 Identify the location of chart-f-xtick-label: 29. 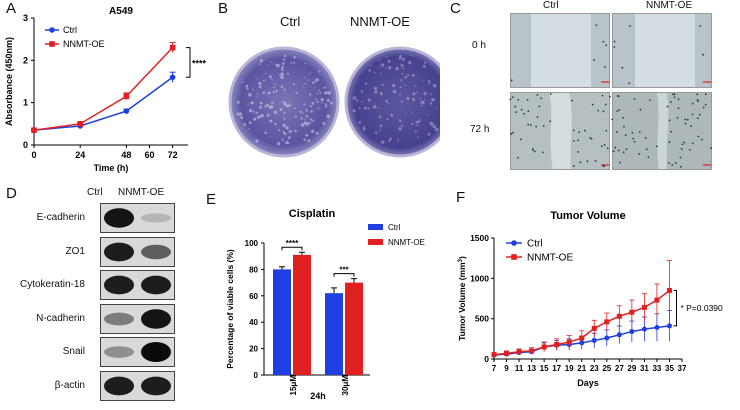
(631, 368).